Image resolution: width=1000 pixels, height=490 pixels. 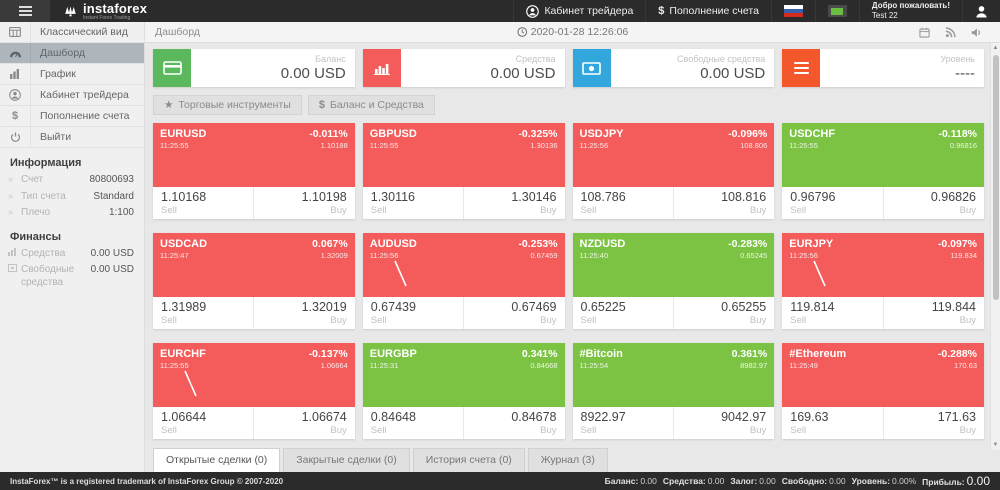 I want to click on footer-stat: Свободно: 0.00, so click(x=813, y=481).